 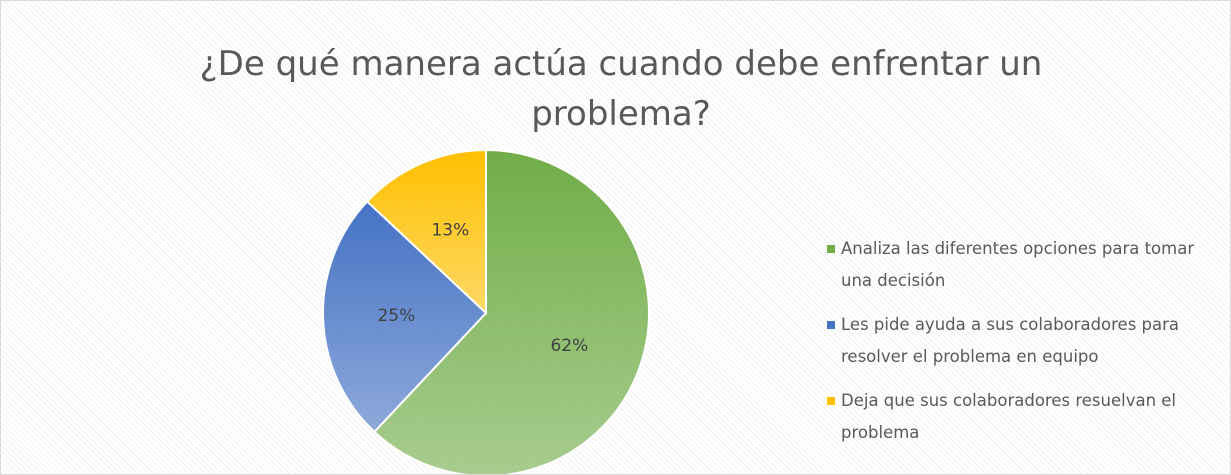 I want to click on data-label: 62%, so click(x=569, y=346).